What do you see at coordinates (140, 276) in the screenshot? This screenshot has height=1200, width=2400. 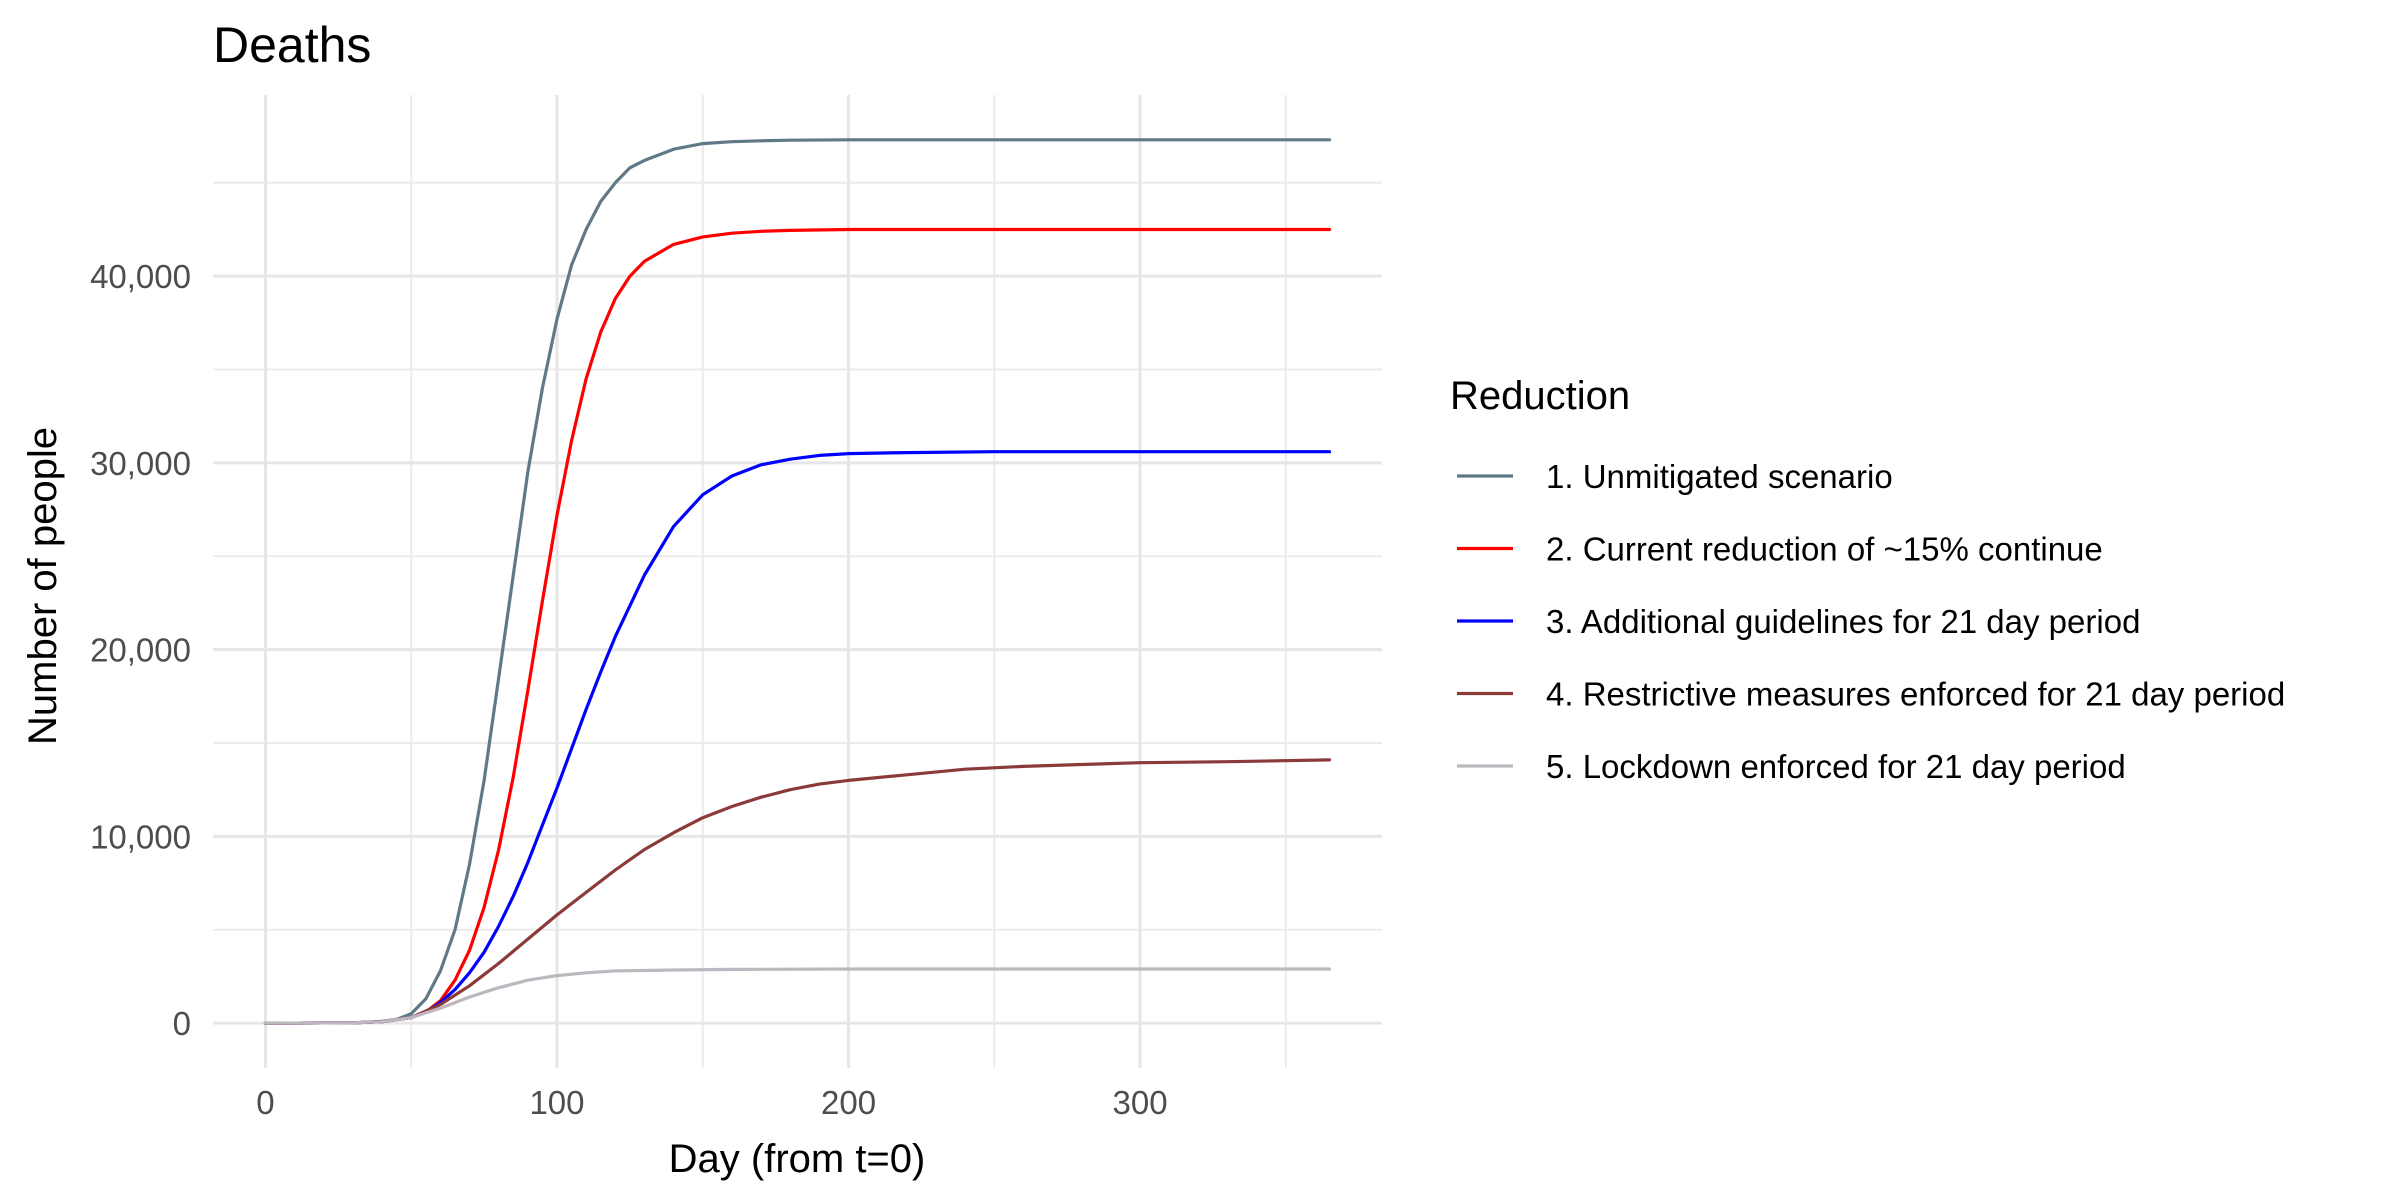 I see `y-tick-label: 40,000` at bounding box center [140, 276].